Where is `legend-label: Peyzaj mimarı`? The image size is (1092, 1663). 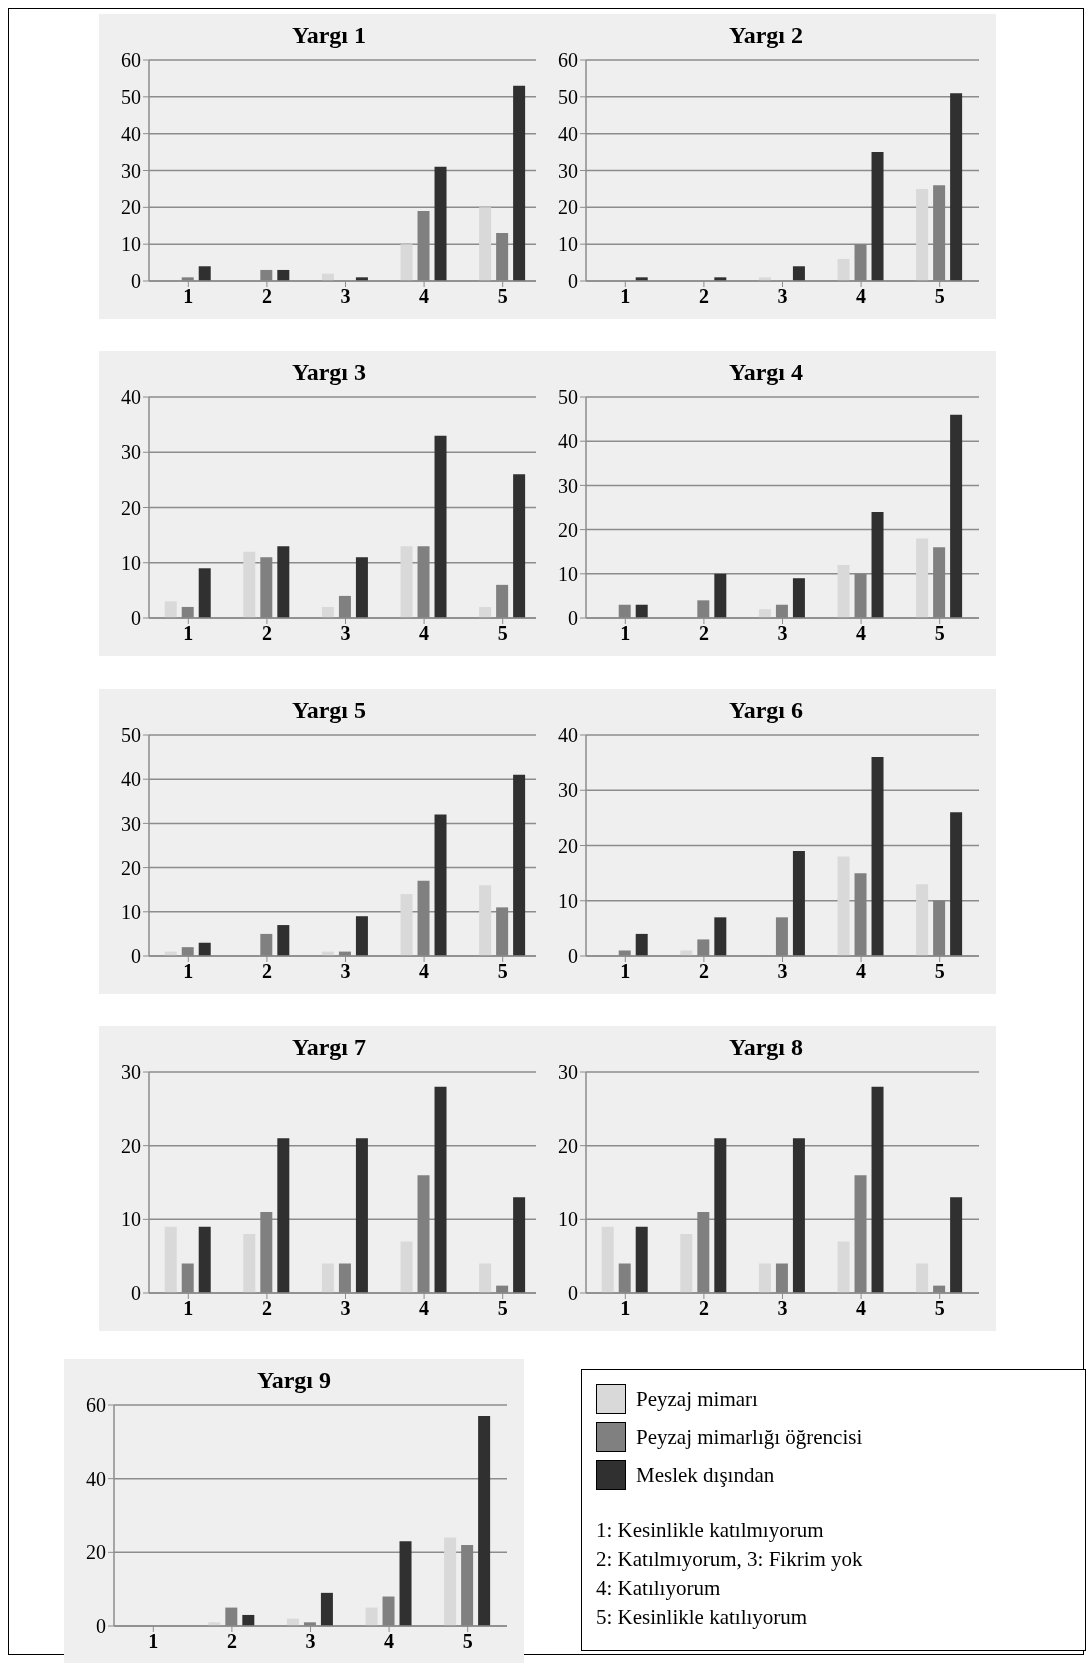 legend-label: Peyzaj mimarı is located at coordinates (697, 1399).